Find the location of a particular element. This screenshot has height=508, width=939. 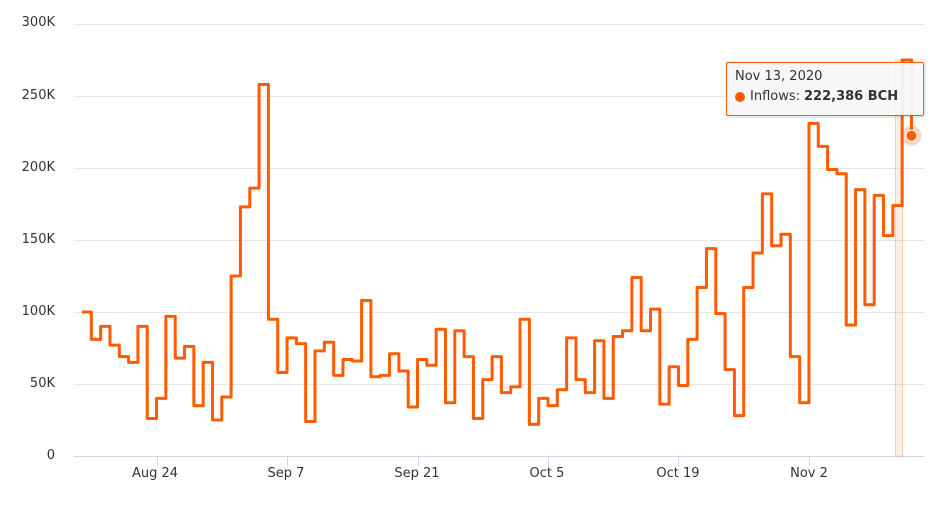

x-label-oct-5: Oct 5 is located at coordinates (547, 473).